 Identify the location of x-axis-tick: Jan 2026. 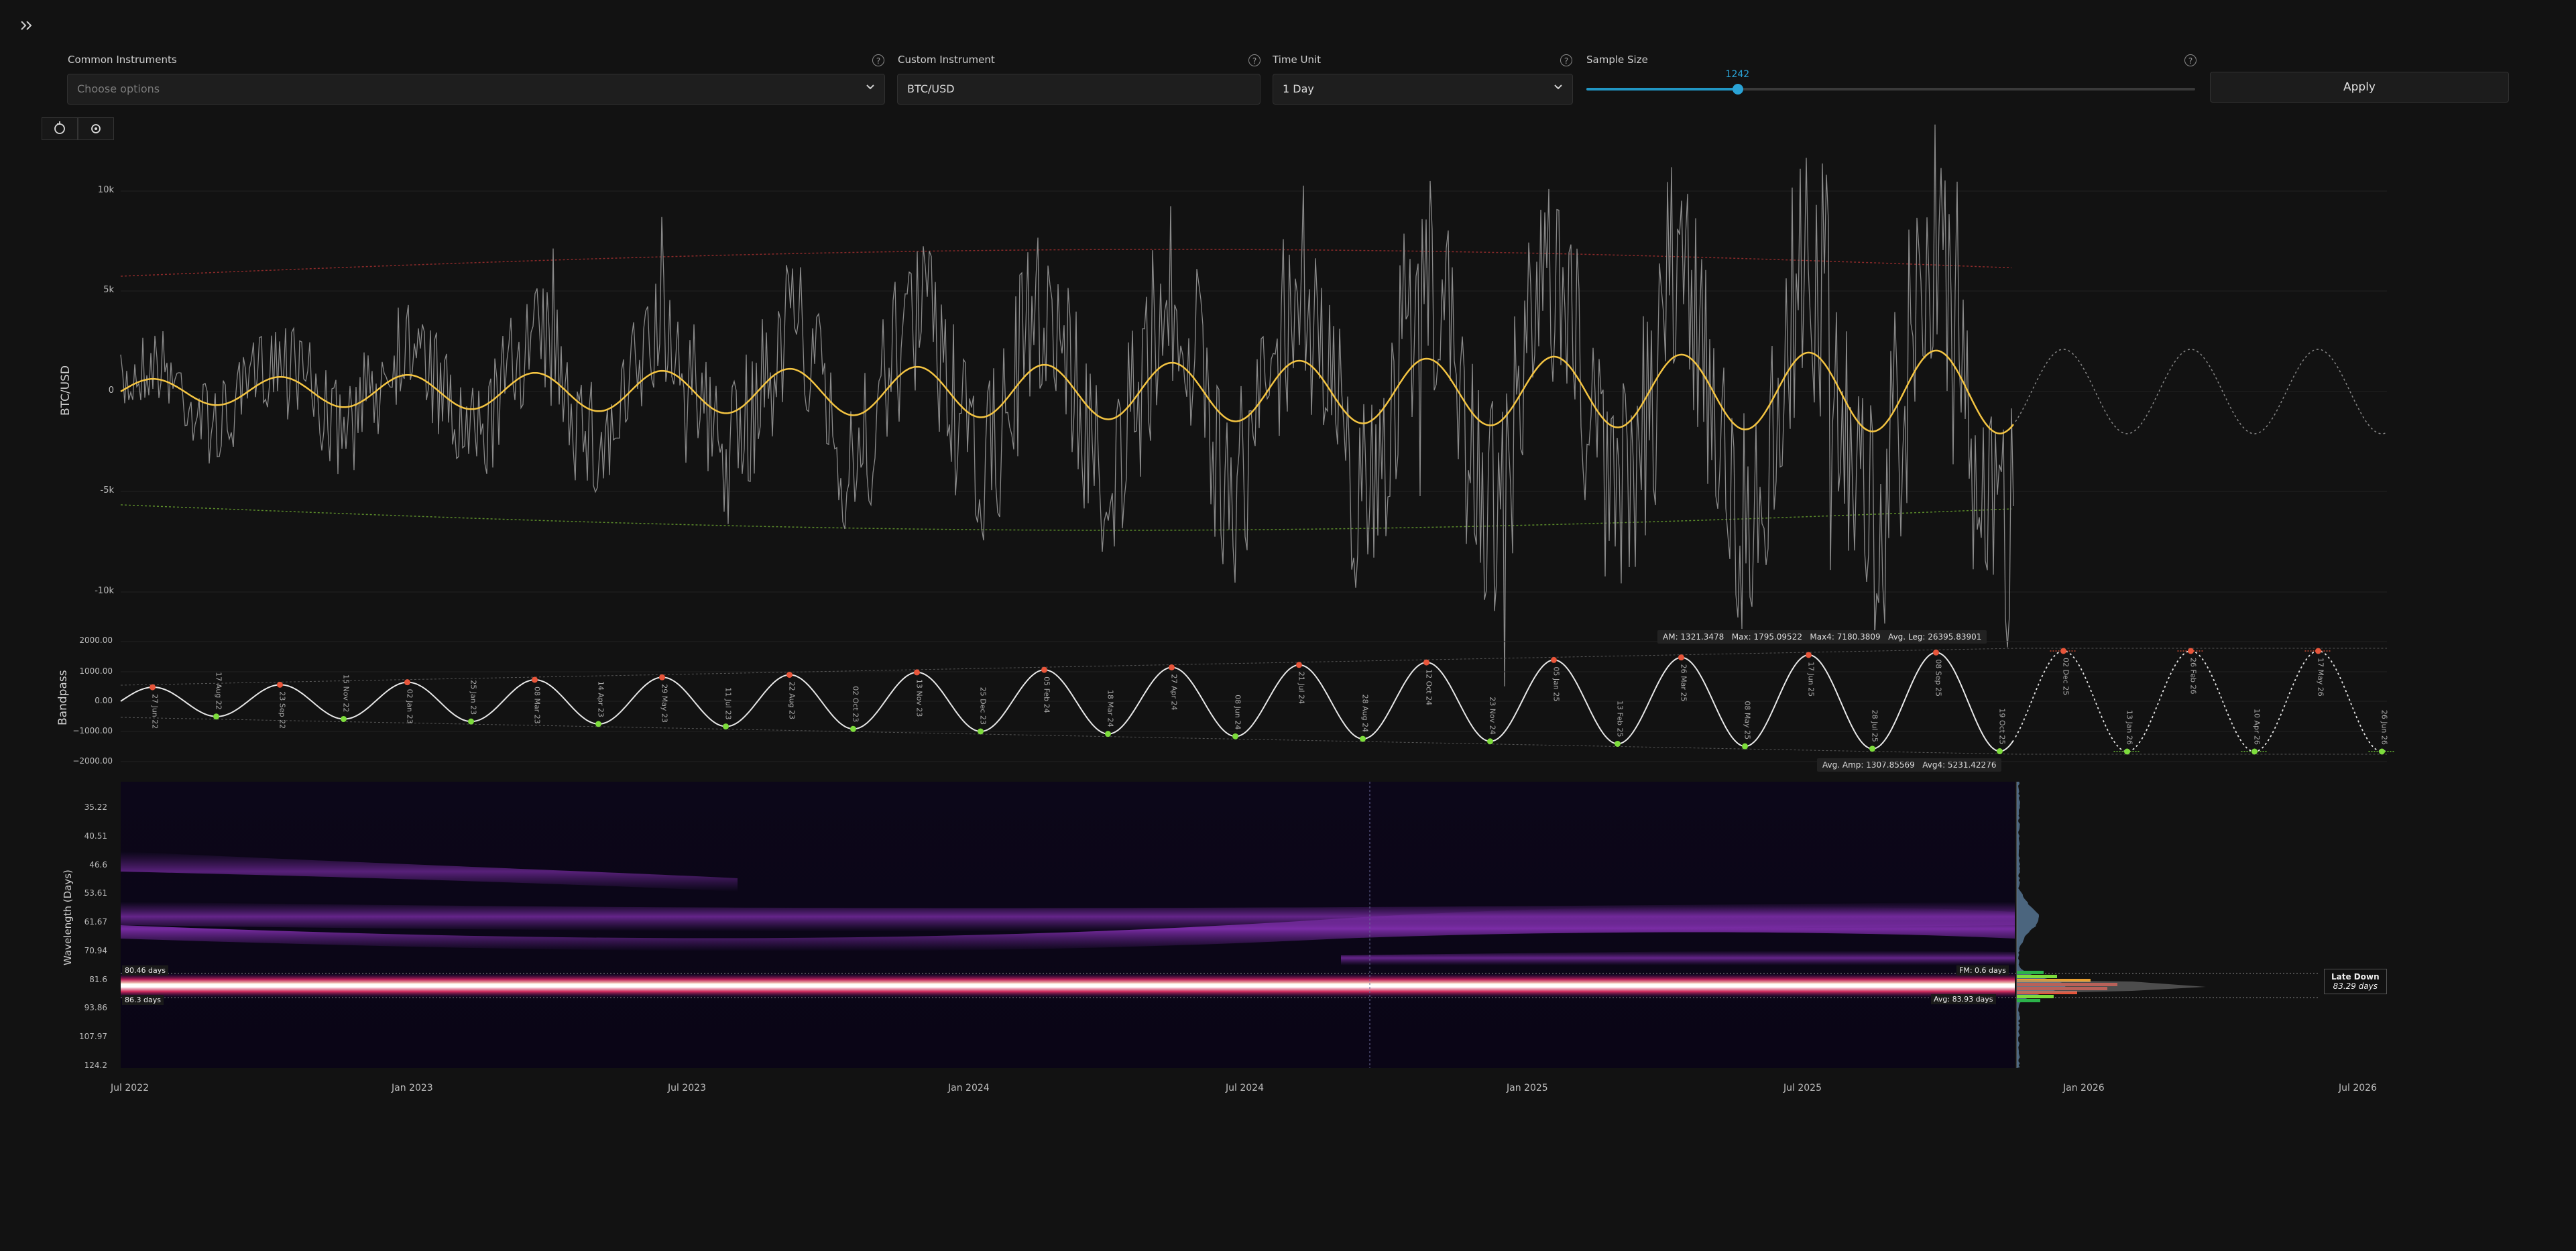
(2084, 1088).